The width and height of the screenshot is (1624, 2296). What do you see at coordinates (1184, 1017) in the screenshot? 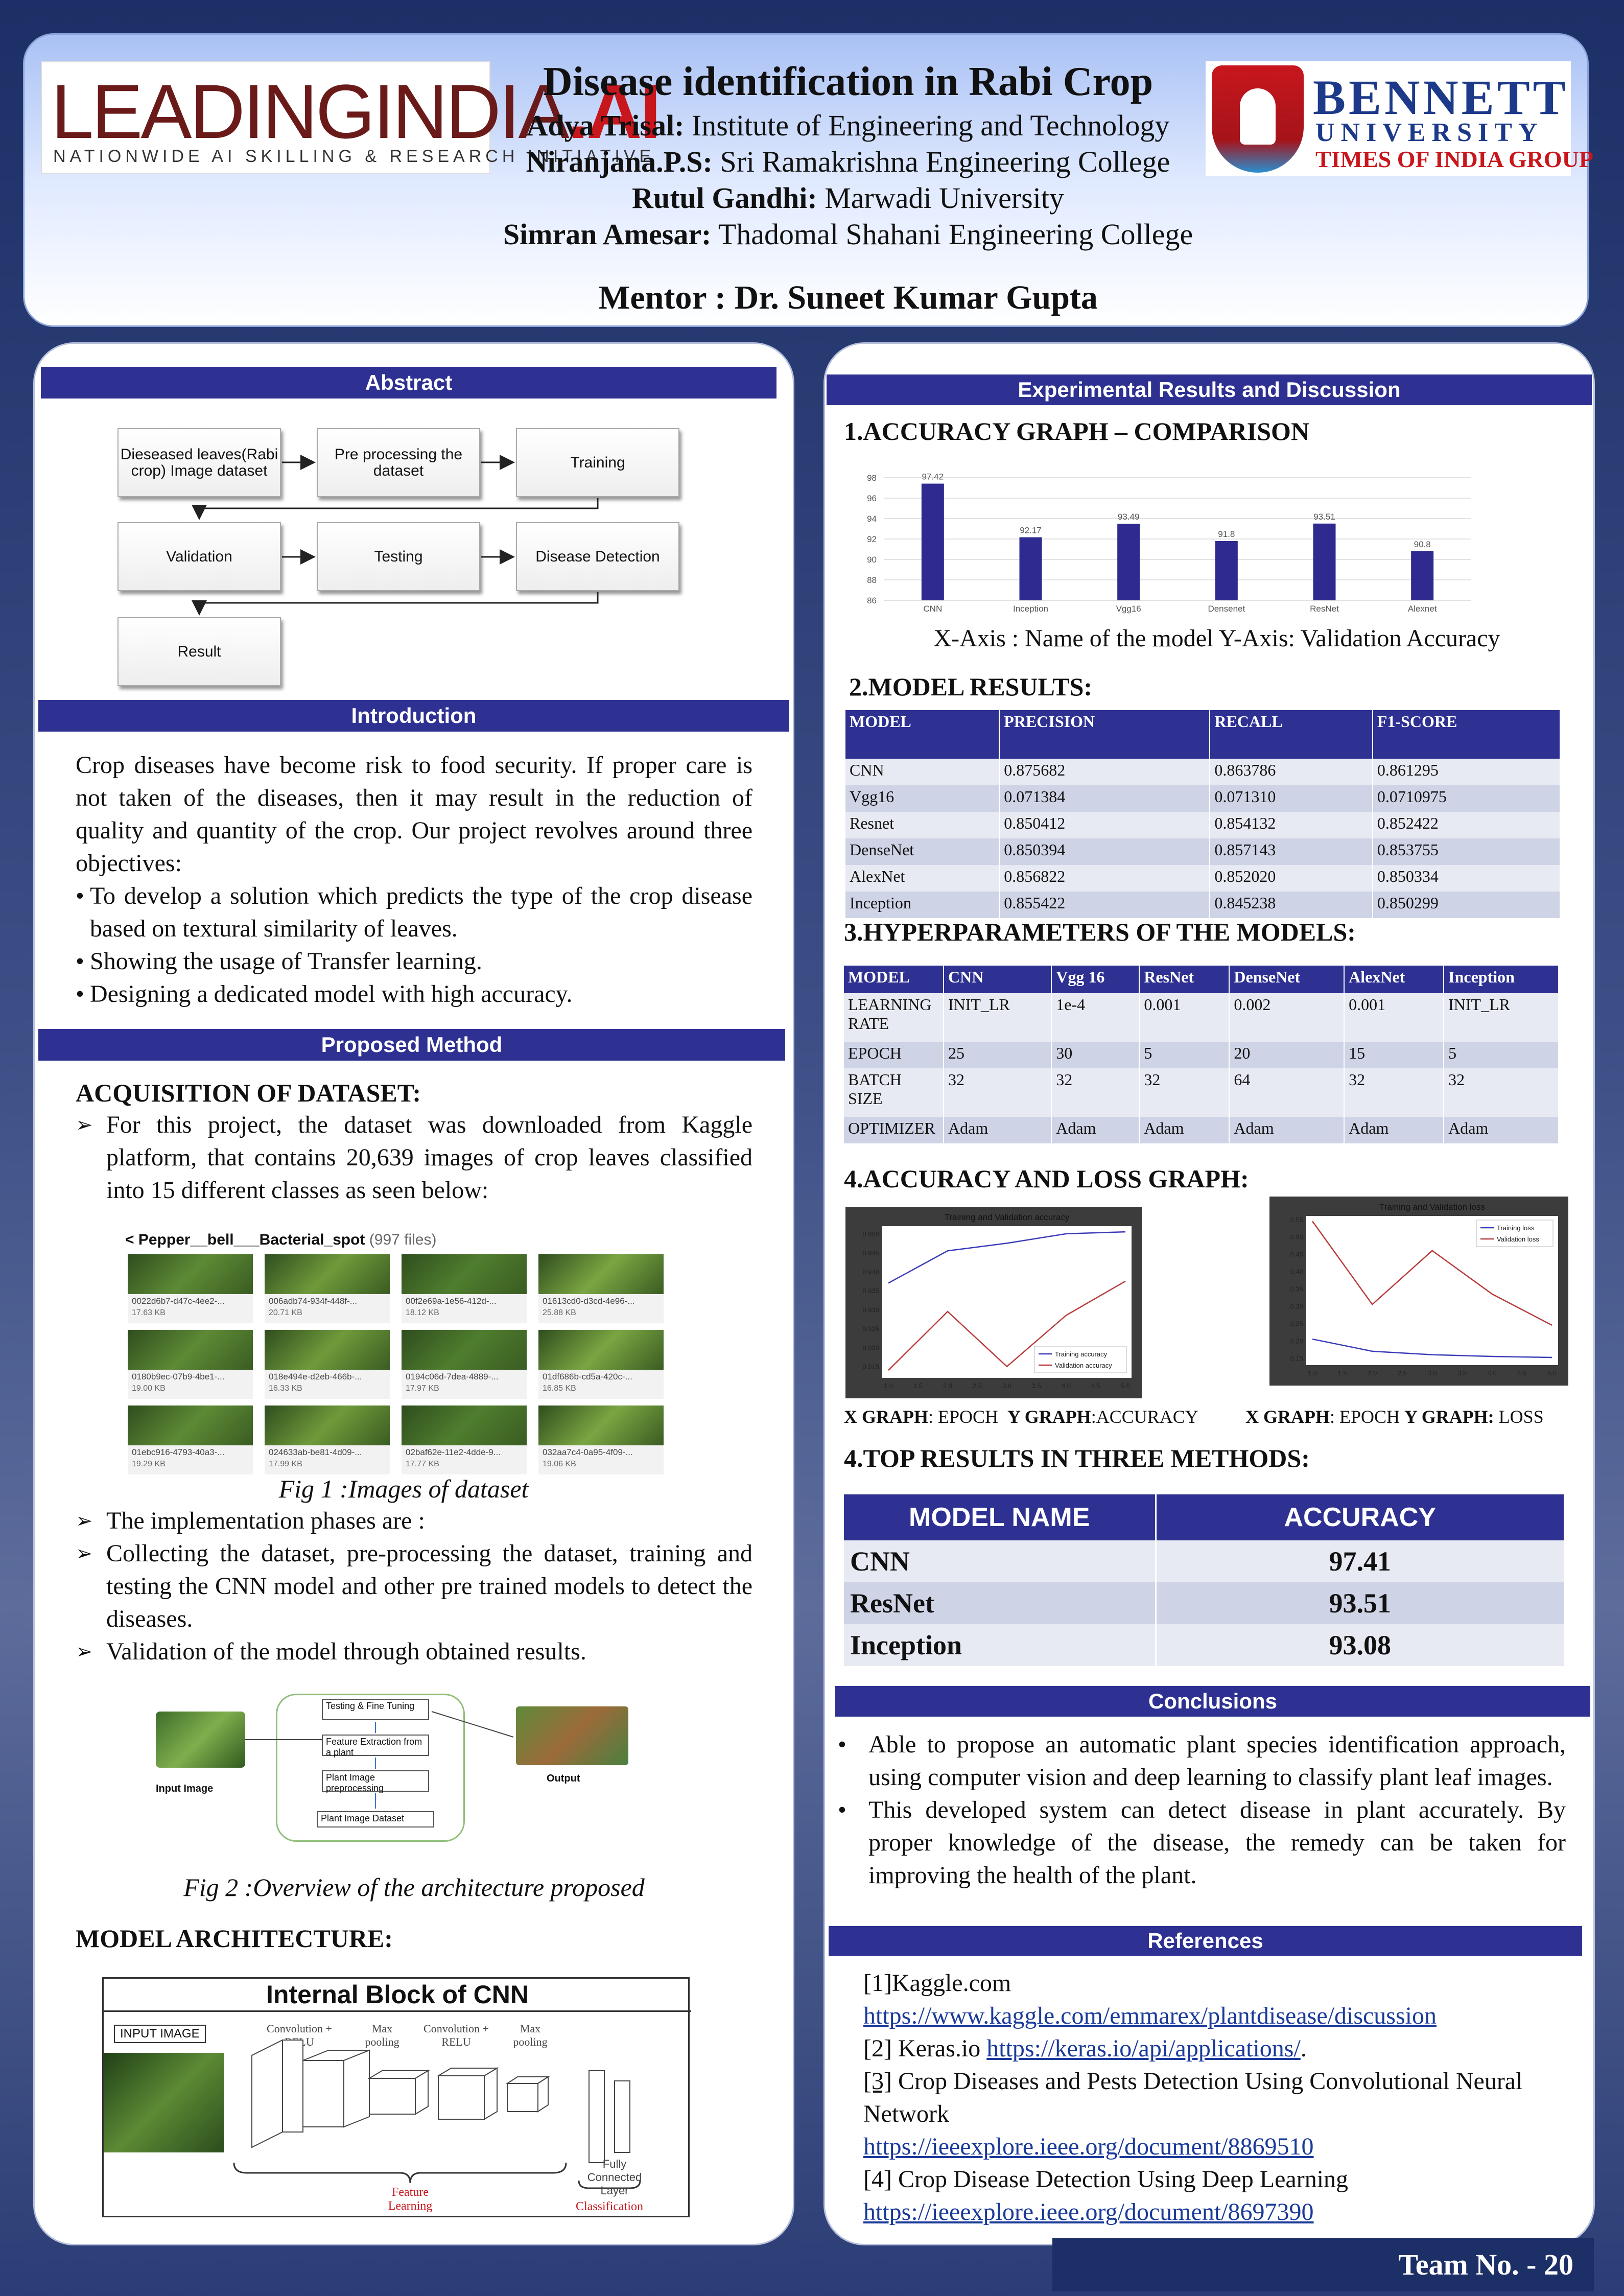
I see `table-cell: 0.001` at bounding box center [1184, 1017].